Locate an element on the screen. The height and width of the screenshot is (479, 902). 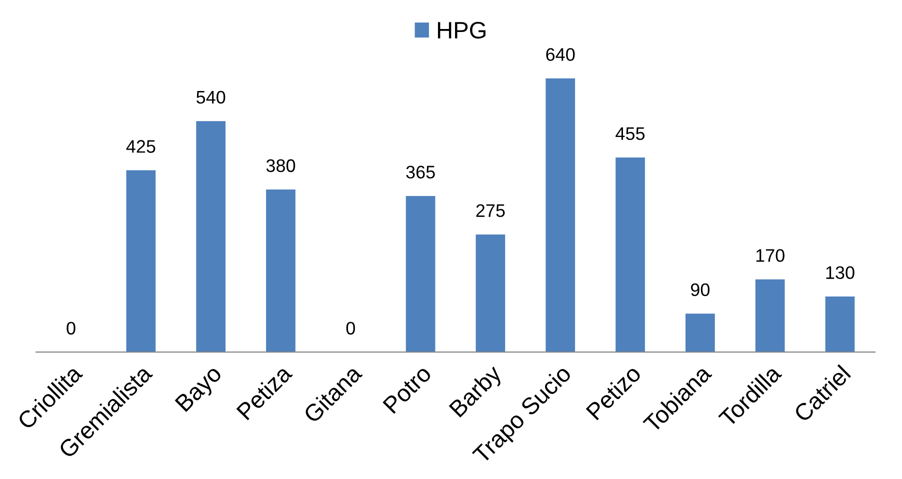
data-label: 365 is located at coordinates (420, 172).